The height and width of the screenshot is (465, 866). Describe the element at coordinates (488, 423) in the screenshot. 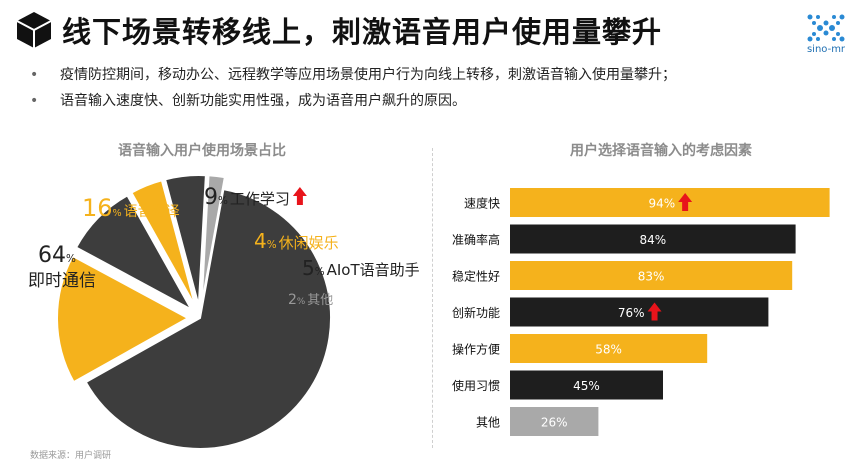

I see `bar-category-label: 其他` at that location.